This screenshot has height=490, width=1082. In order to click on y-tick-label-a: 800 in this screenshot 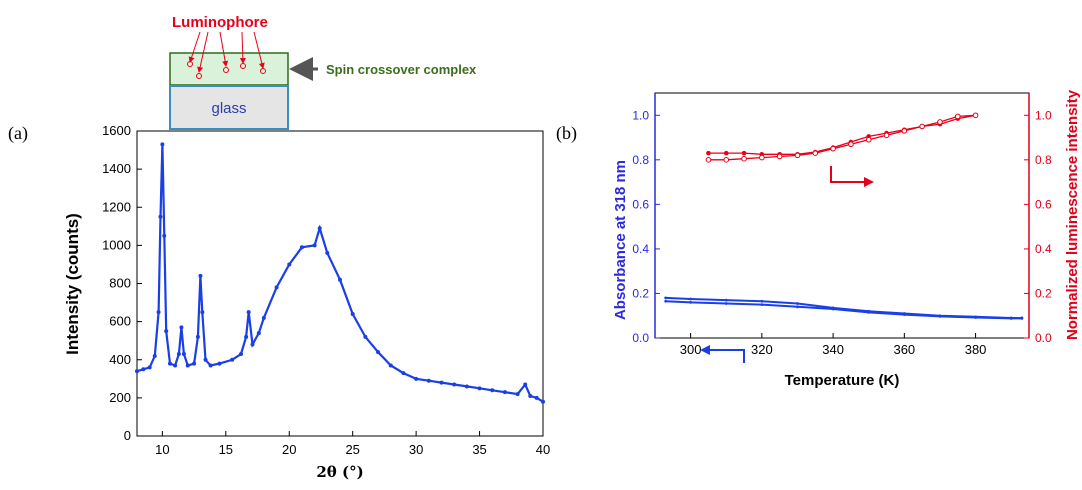, I will do `click(120, 283)`.